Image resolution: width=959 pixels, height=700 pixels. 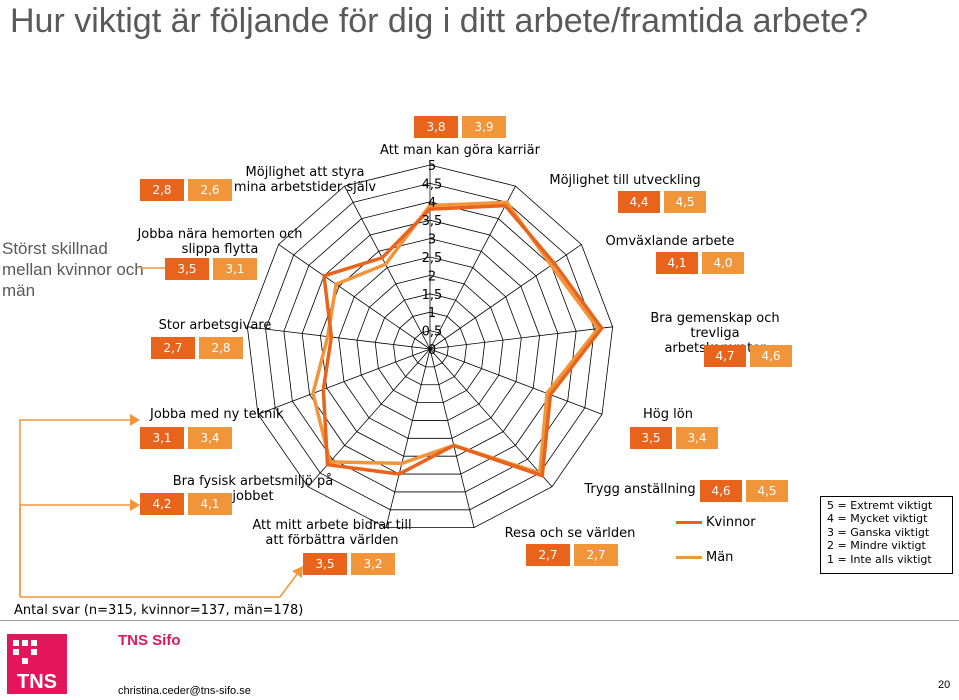 What do you see at coordinates (436, 127) in the screenshot?
I see `value-kvinnor-karriar: 3,8` at bounding box center [436, 127].